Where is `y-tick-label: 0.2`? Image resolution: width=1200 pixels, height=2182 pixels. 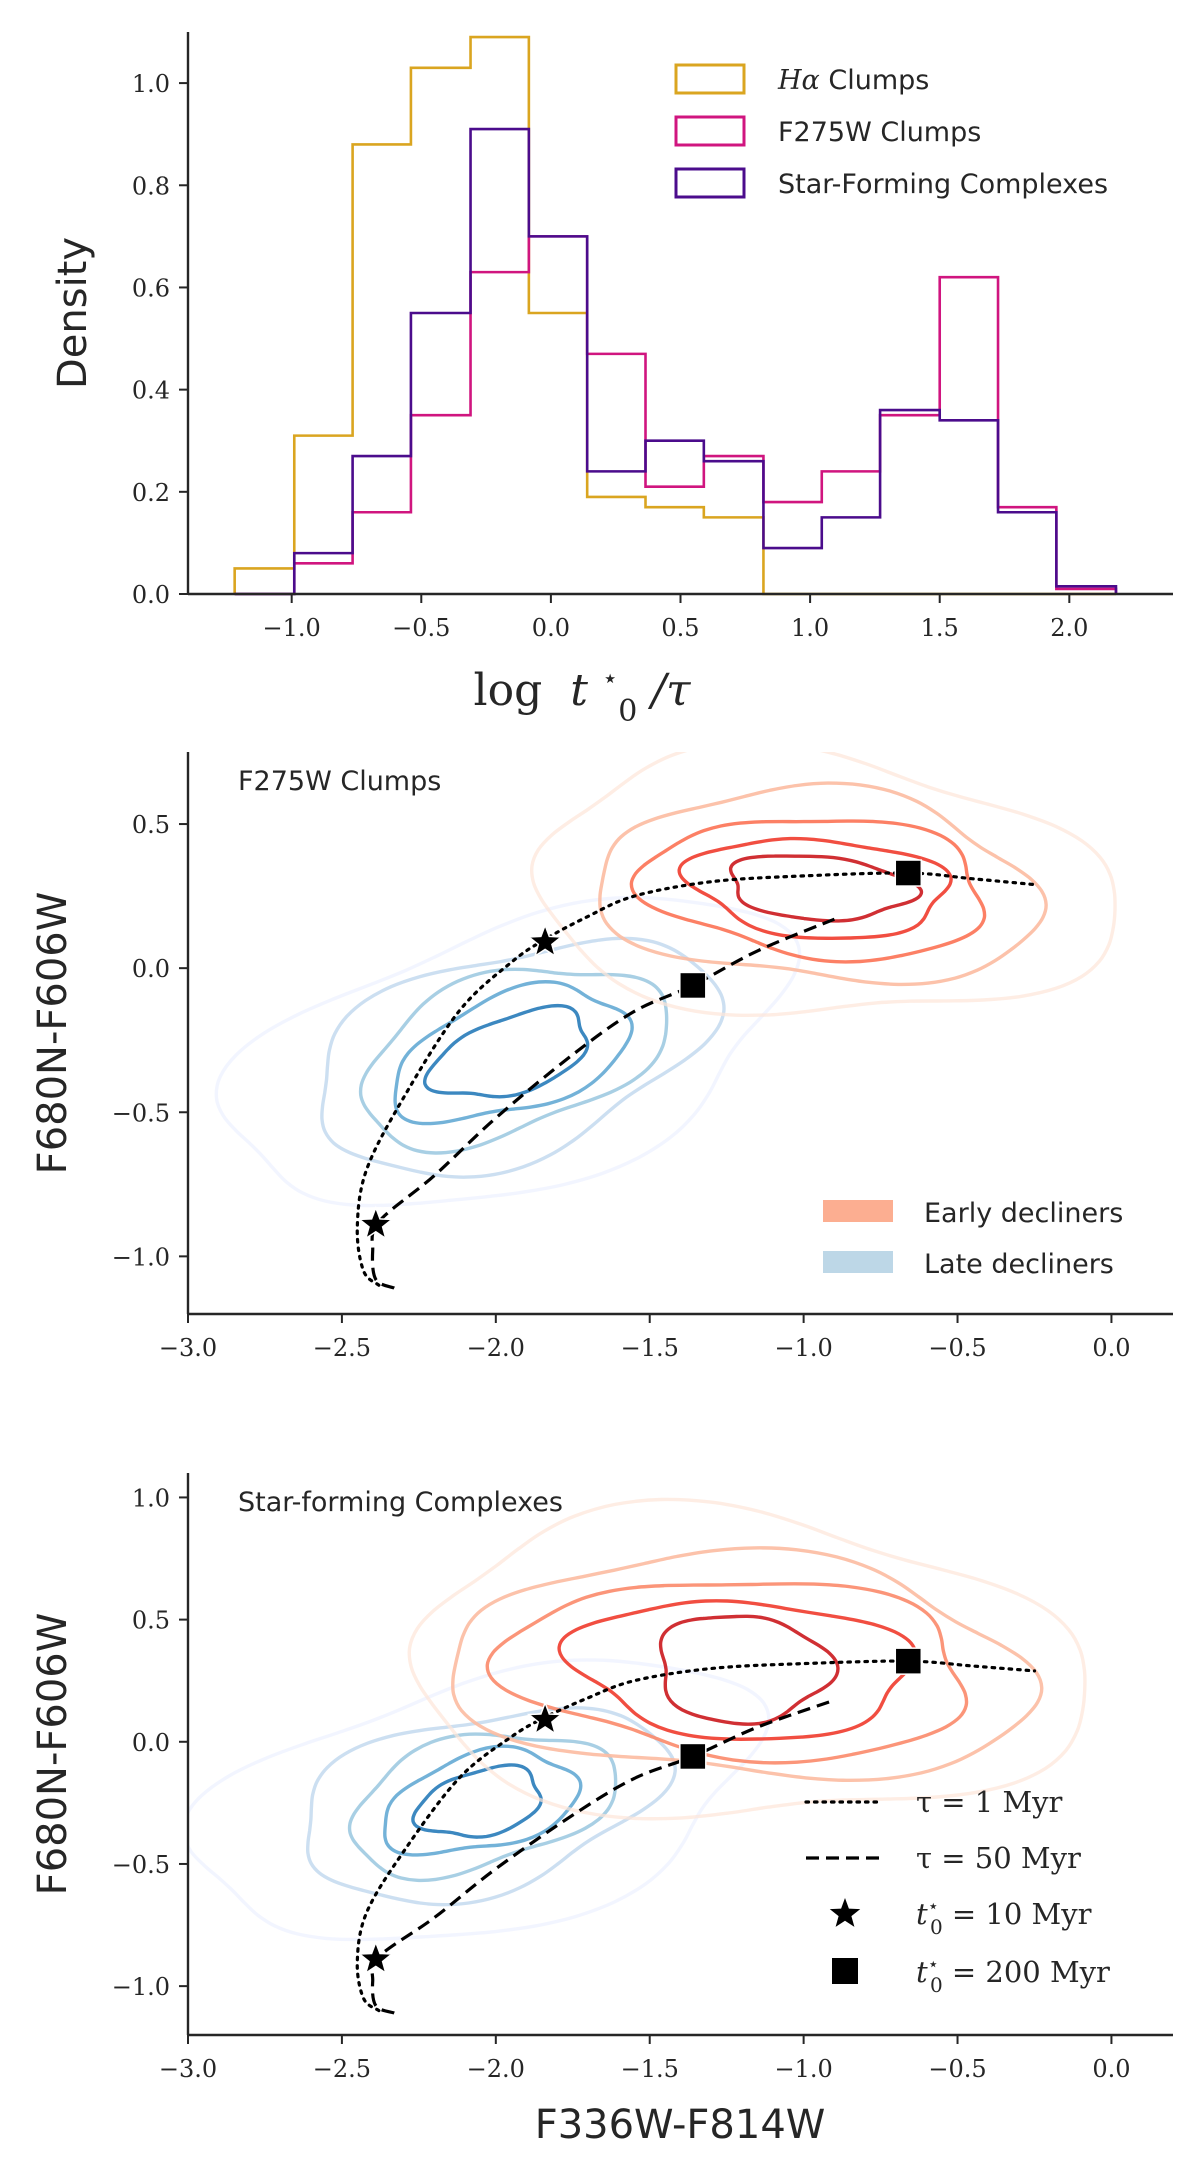 y-tick-label: 0.2 is located at coordinates (151, 493).